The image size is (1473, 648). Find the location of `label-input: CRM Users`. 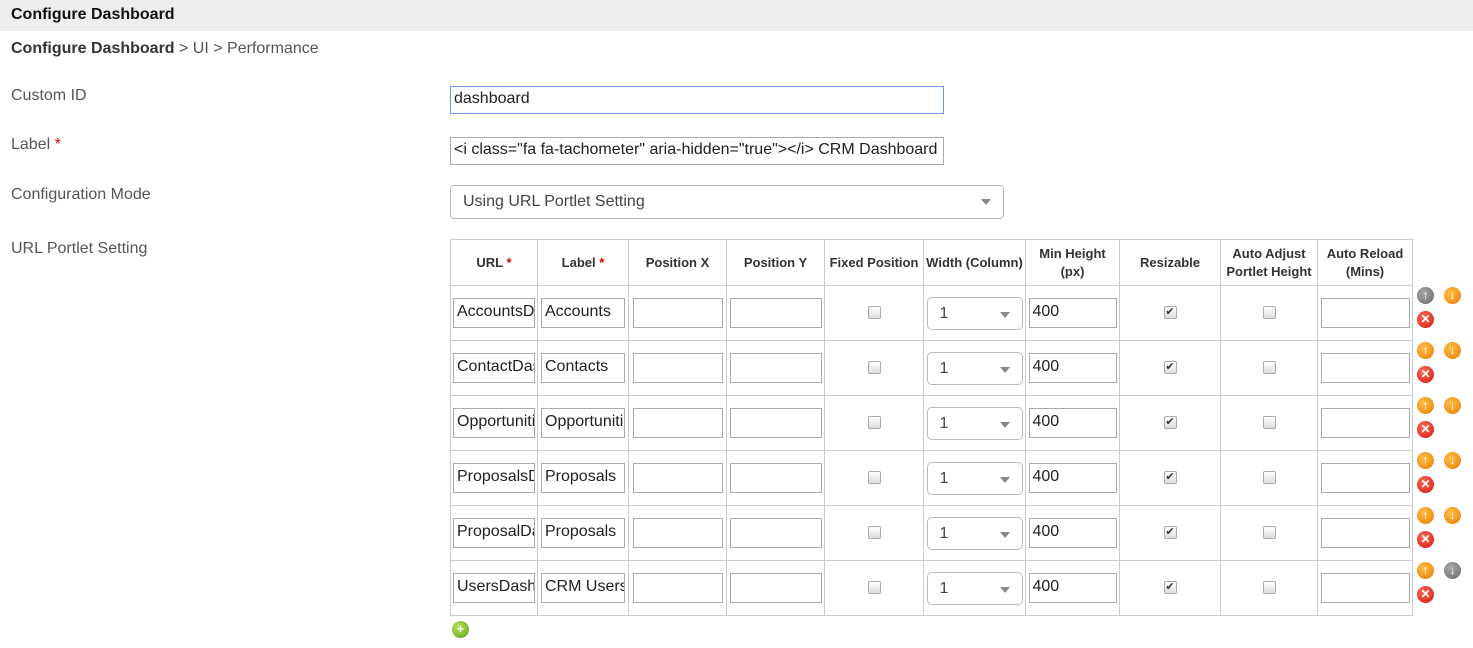

label-input: CRM Users is located at coordinates (583, 588).